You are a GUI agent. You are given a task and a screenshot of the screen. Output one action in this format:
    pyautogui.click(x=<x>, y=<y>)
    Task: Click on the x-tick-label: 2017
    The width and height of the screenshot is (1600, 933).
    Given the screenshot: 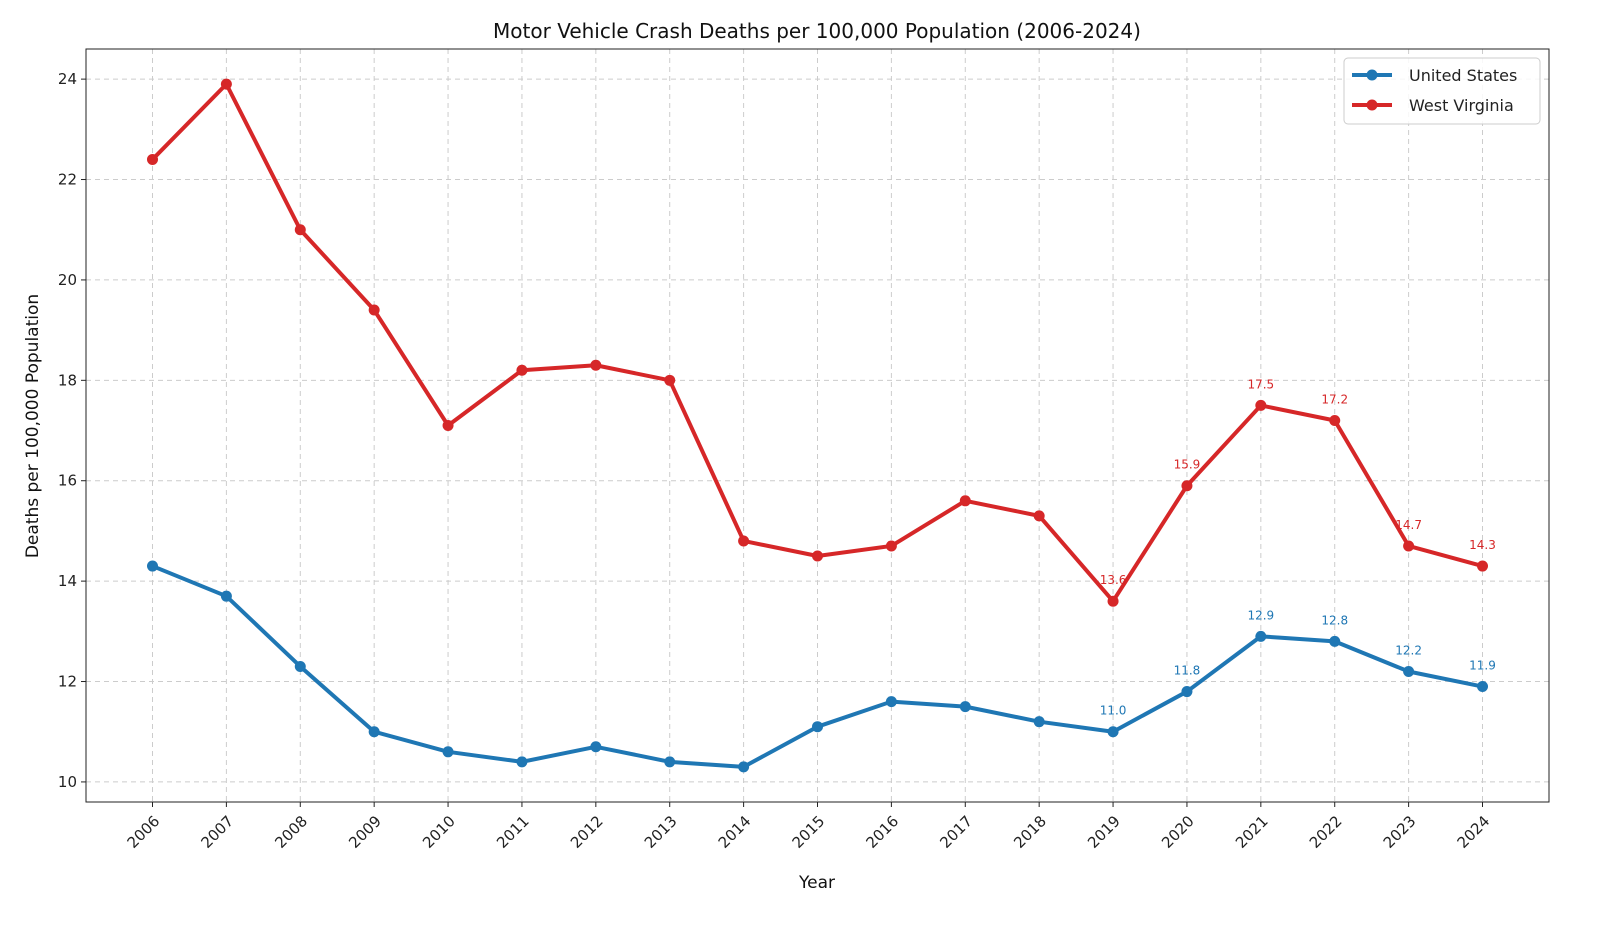 What is the action you would take?
    pyautogui.click(x=956, y=832)
    